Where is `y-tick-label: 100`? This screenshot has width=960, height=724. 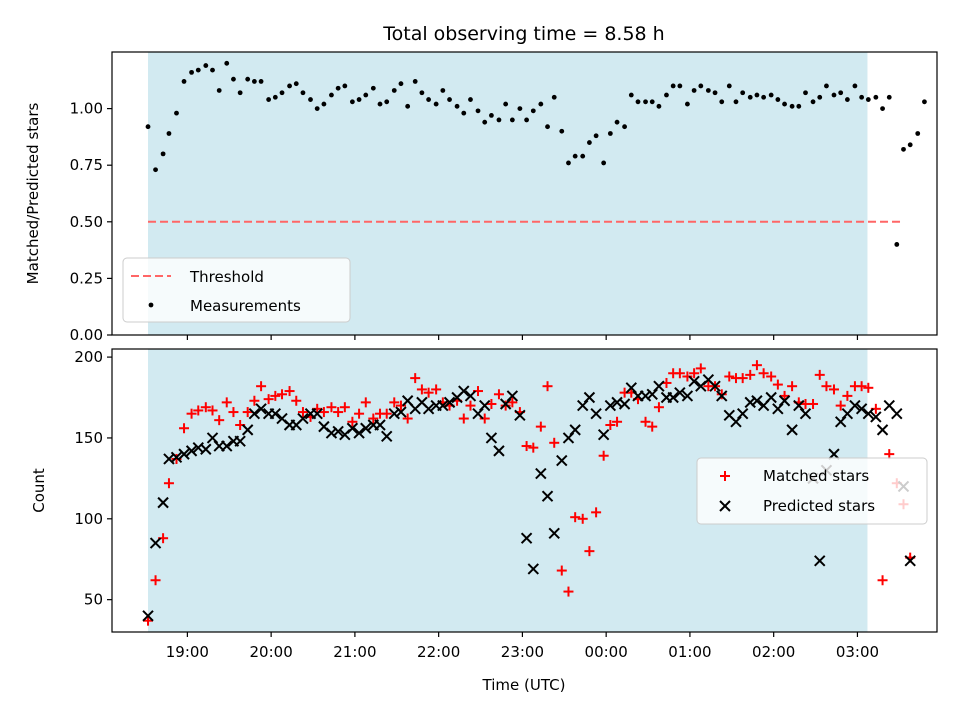 y-tick-label: 100 is located at coordinates (88, 519).